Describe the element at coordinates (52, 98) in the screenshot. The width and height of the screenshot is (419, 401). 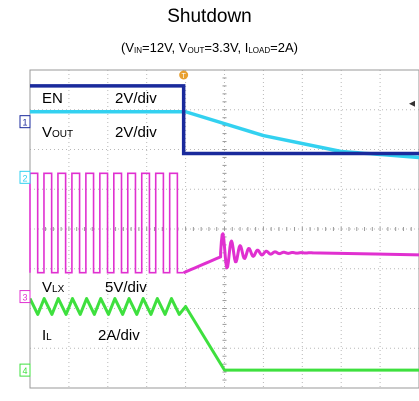
I see `label-en: EN` at that location.